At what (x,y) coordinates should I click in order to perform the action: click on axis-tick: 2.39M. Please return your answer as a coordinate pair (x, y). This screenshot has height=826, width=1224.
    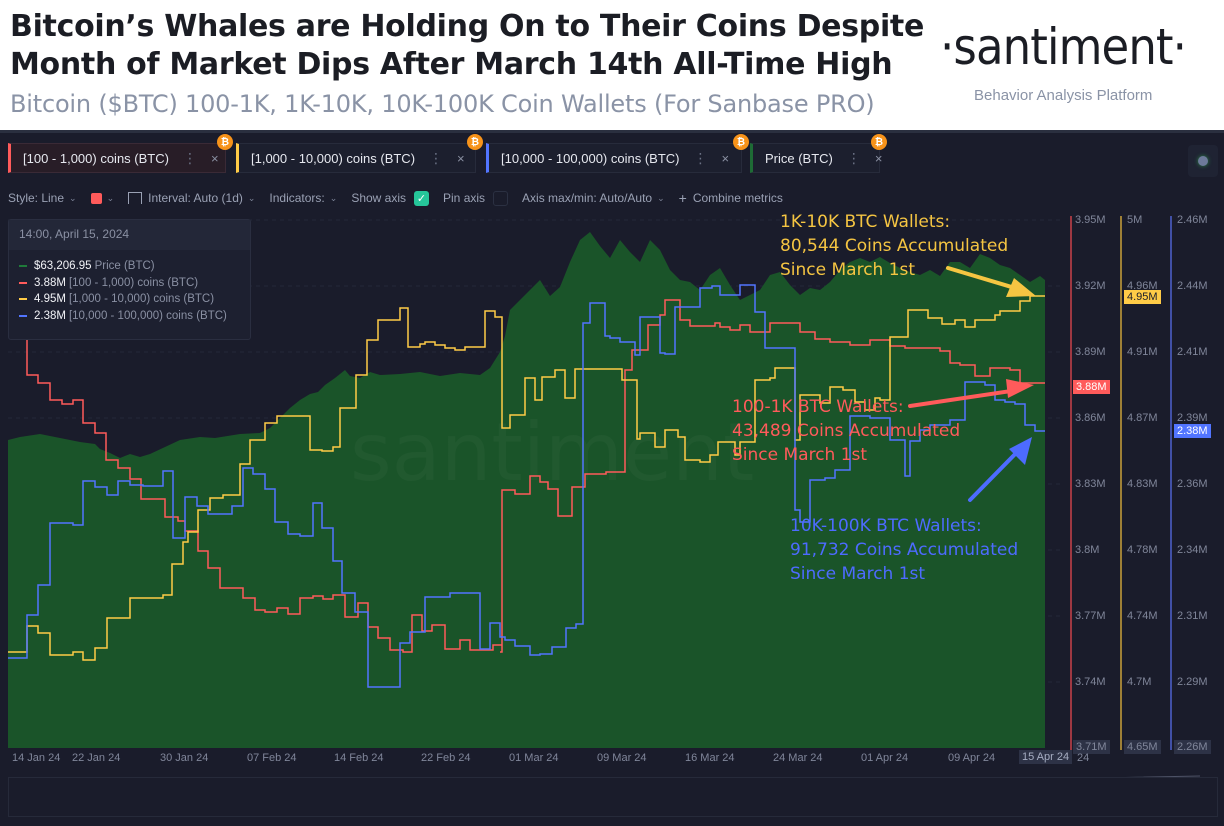
    Looking at the image, I should click on (1192, 418).